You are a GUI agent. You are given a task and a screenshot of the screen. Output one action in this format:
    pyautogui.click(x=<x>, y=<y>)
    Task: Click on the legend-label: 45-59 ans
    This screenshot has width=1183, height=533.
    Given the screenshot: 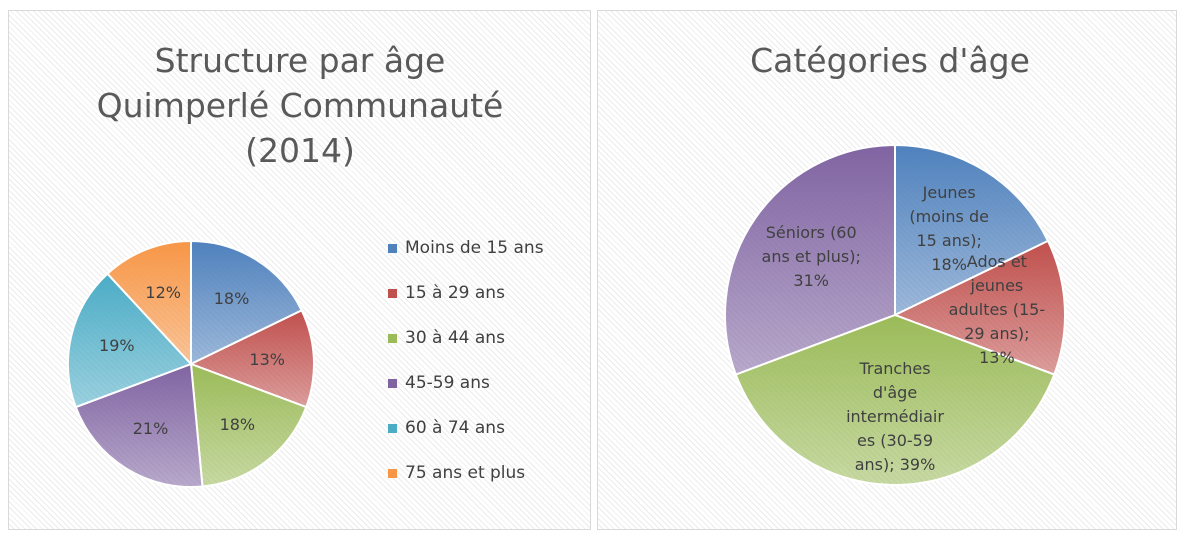 What is the action you would take?
    pyautogui.click(x=447, y=383)
    